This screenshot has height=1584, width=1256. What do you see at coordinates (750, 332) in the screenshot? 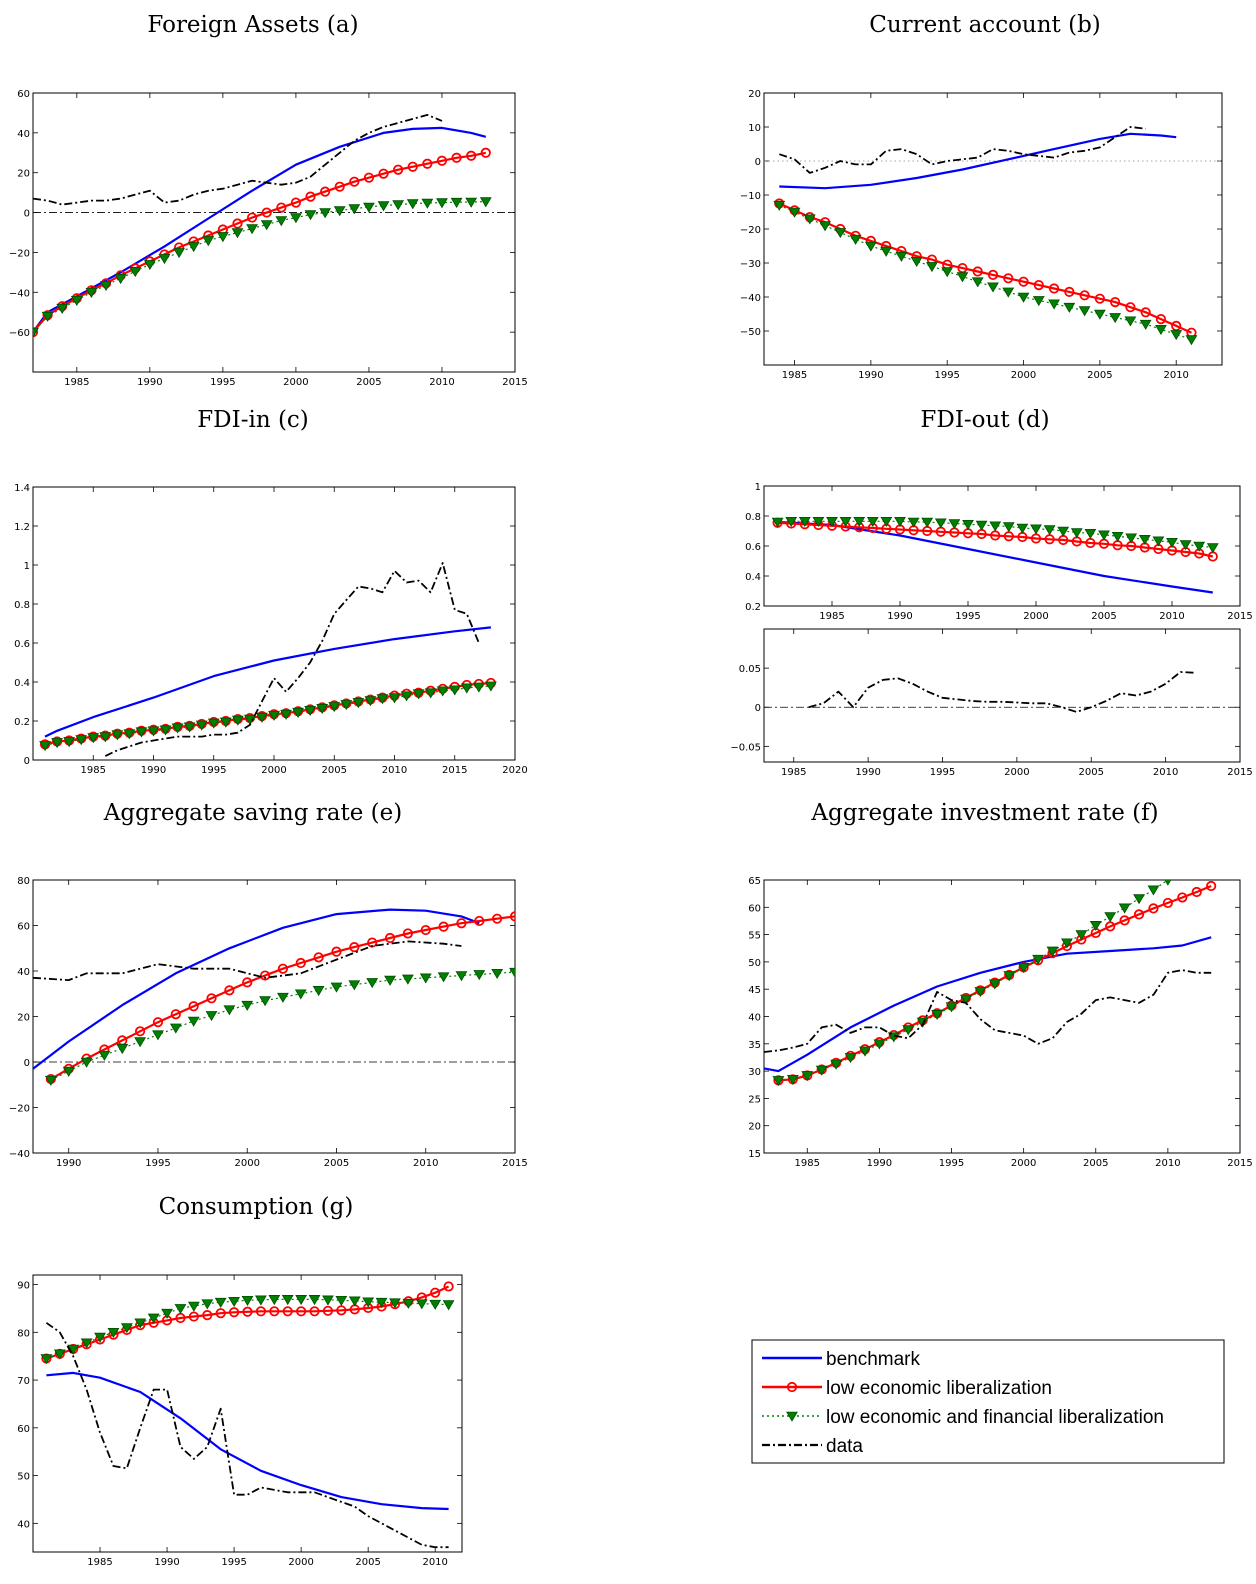
I see `y-tick-label: −50` at bounding box center [750, 332].